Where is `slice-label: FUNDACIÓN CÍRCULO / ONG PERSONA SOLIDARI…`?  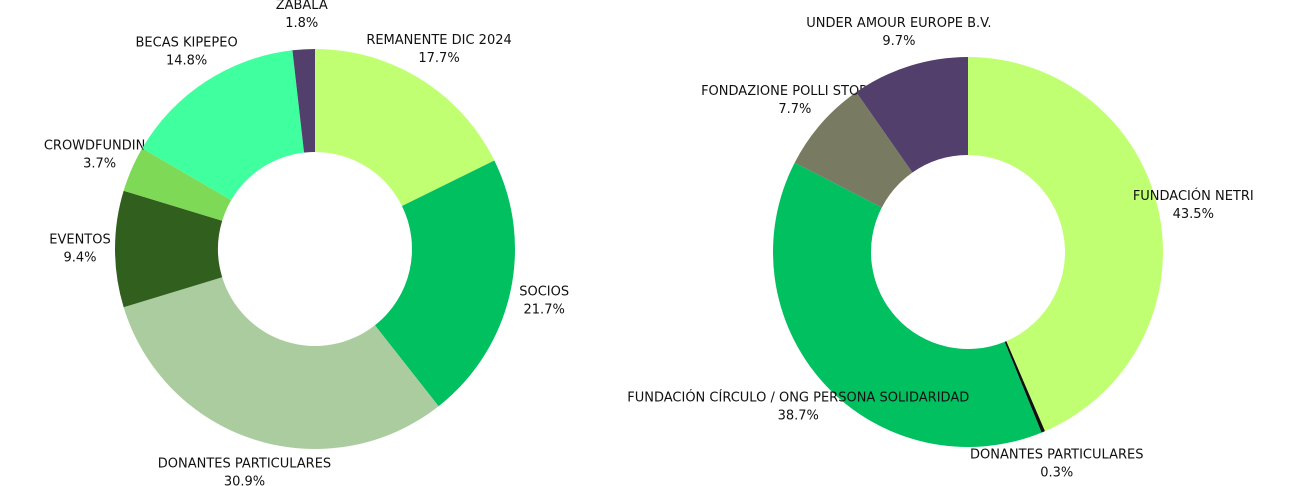
slice-label: FUNDACIÓN CÍRCULO / ONG PERSONA SOLIDARI… is located at coordinates (798, 398).